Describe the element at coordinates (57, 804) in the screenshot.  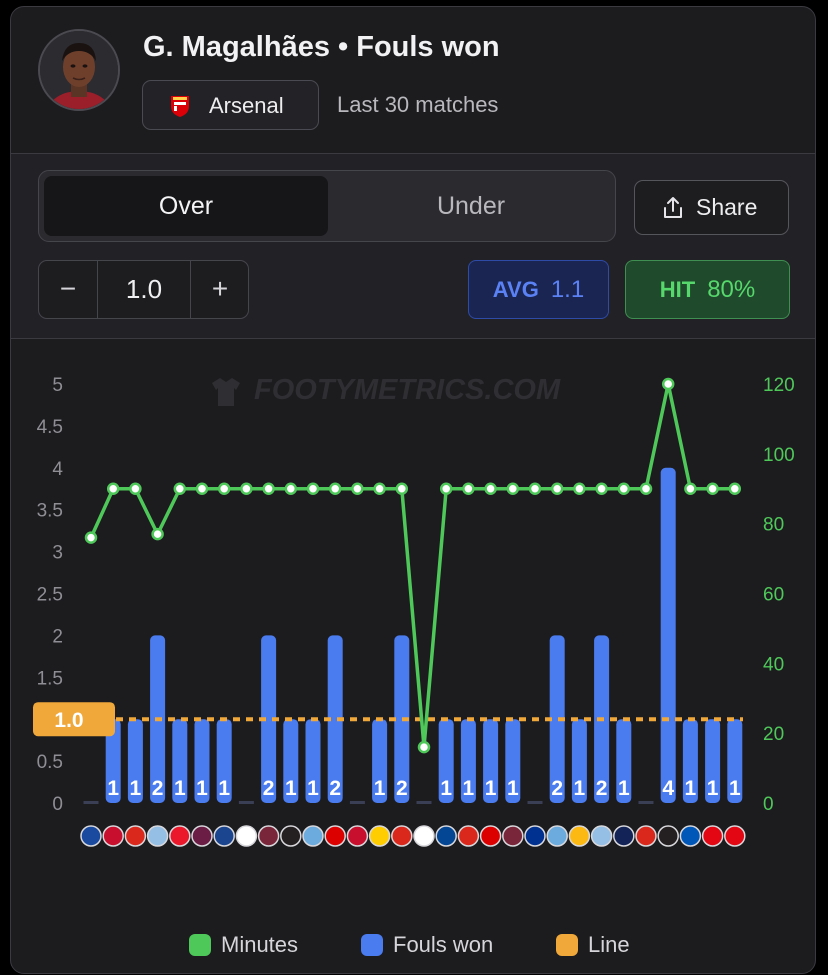
I see `y-left-tick: 0` at that location.